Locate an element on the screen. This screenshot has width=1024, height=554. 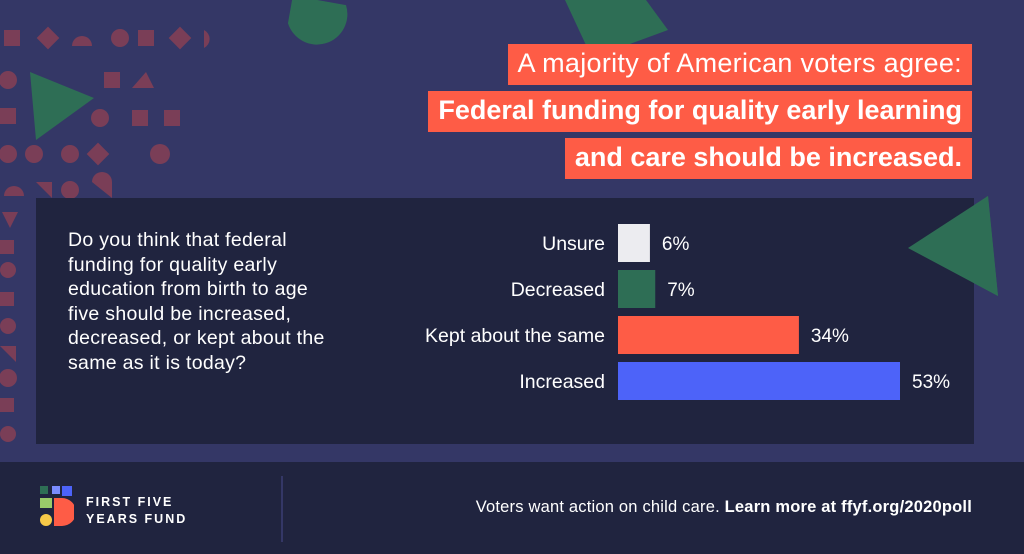
tagline-text: Voters want action on child care. is located at coordinates (597, 507).